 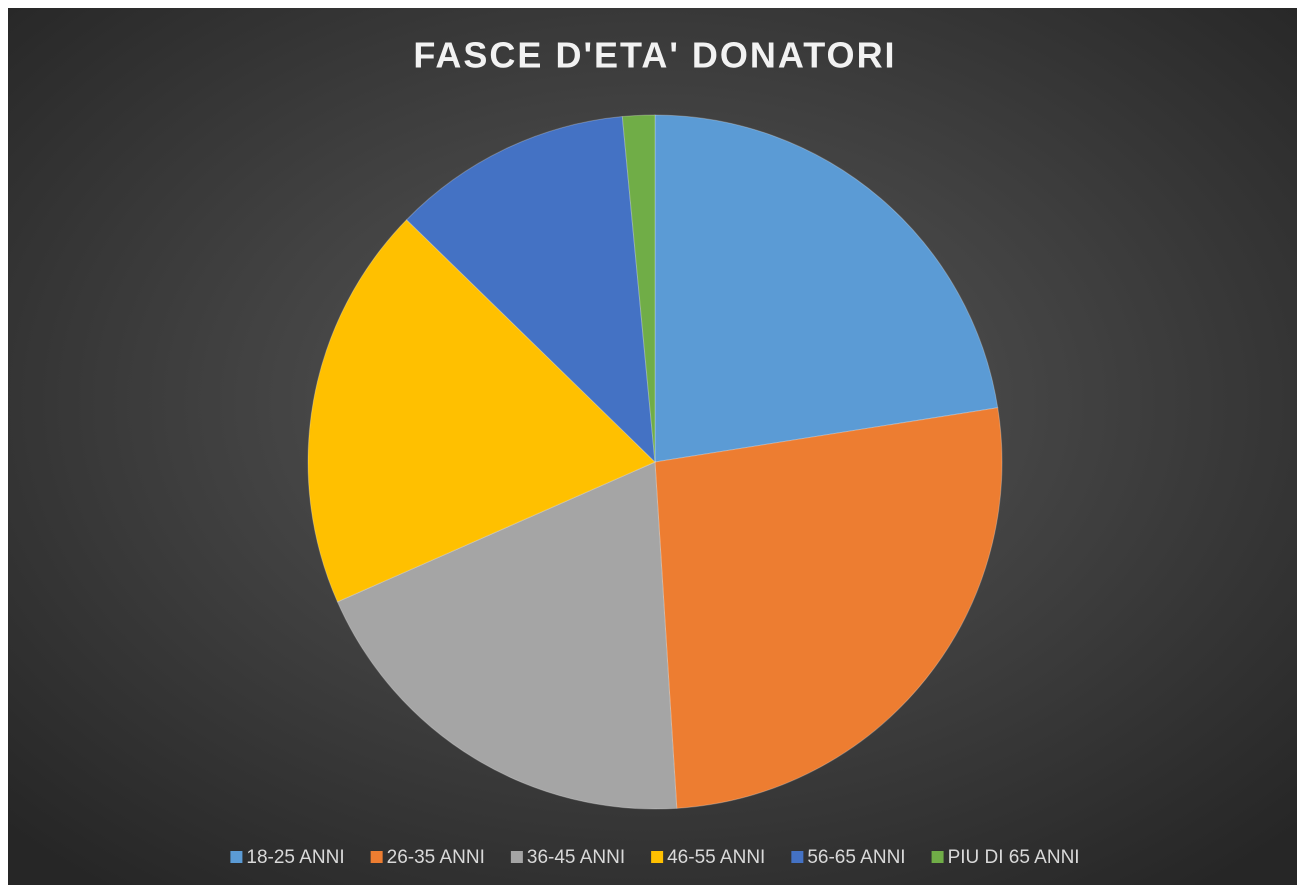 What do you see at coordinates (436, 857) in the screenshot?
I see `legend-label: 26-35 ANNI` at bounding box center [436, 857].